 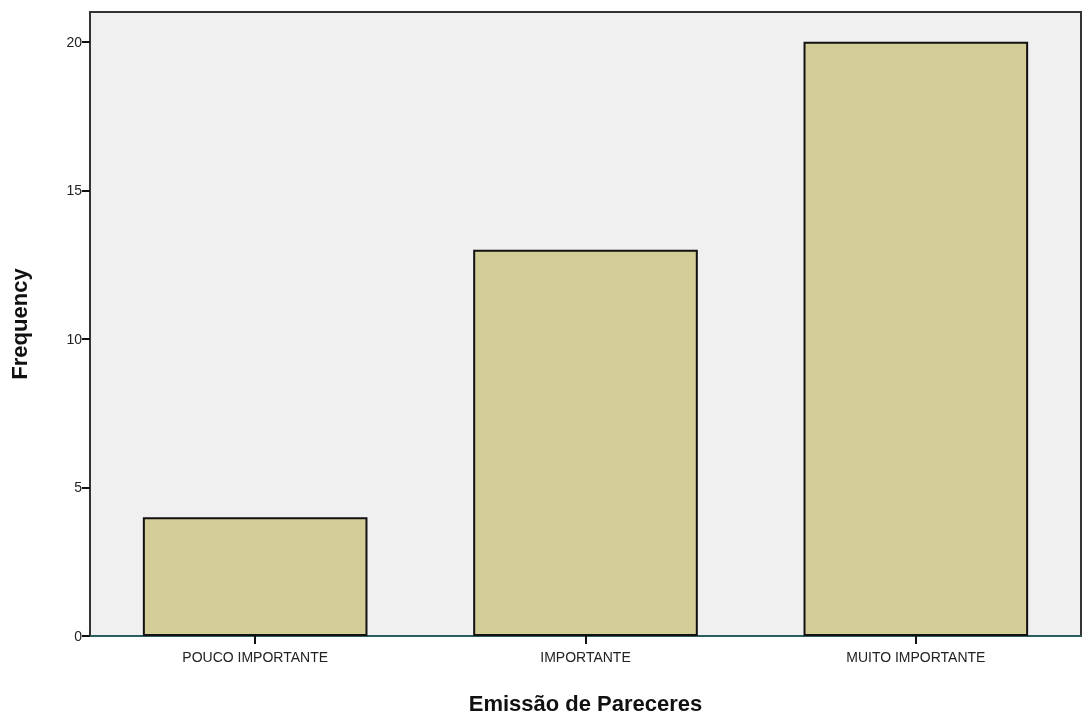 What do you see at coordinates (916, 657) in the screenshot?
I see `x-tick-label: MUITO IMPORTANTE` at bounding box center [916, 657].